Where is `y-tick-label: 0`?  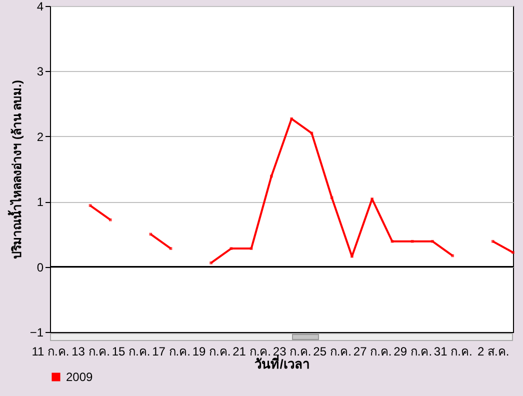
y-tick-label: 0 is located at coordinates (40, 267).